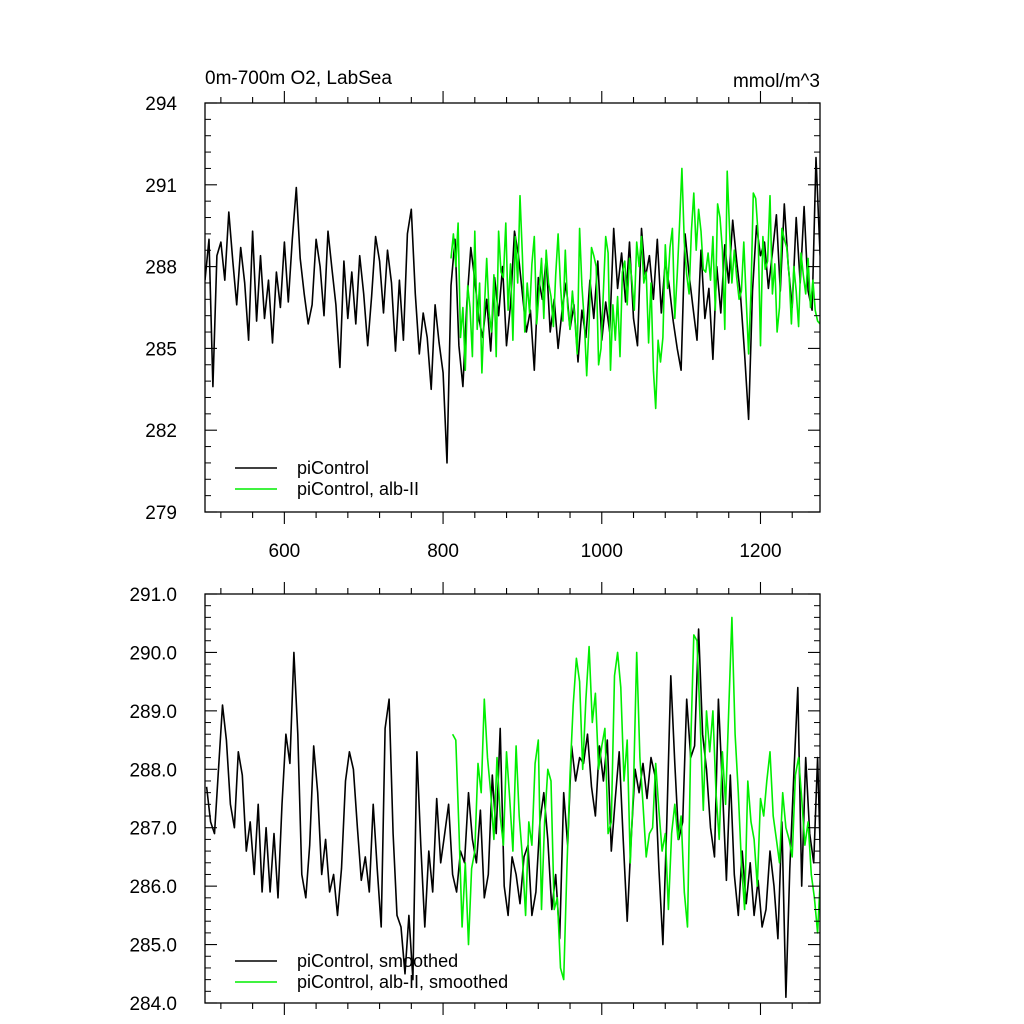 Image resolution: width=1024 pixels, height=1024 pixels. What do you see at coordinates (153, 829) in the screenshot?
I see `y-tick-label: 287.0` at bounding box center [153, 829].